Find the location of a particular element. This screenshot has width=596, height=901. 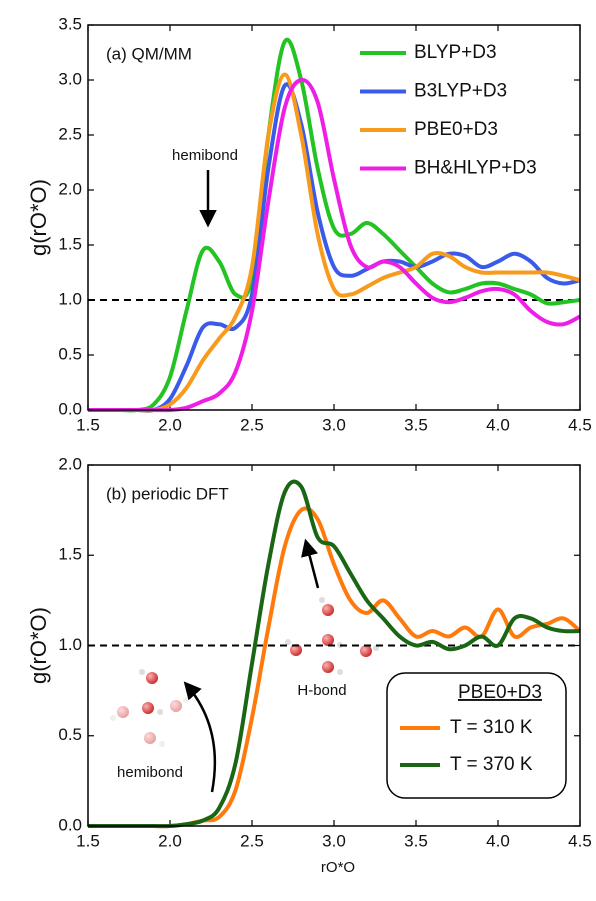

legend-label: T = 310 K is located at coordinates (491, 727).